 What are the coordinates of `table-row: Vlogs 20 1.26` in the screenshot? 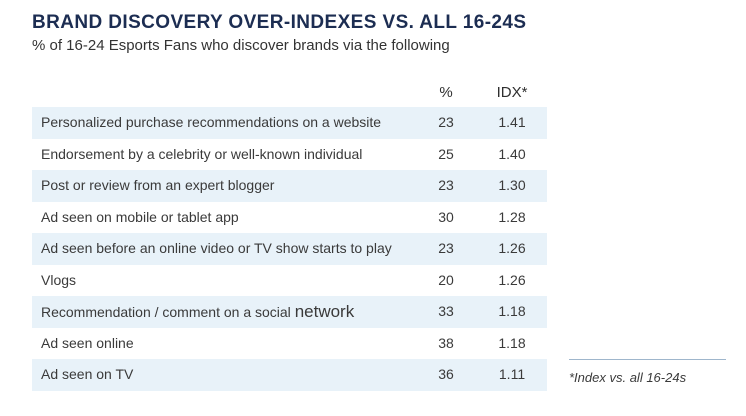 It's located at (289, 281).